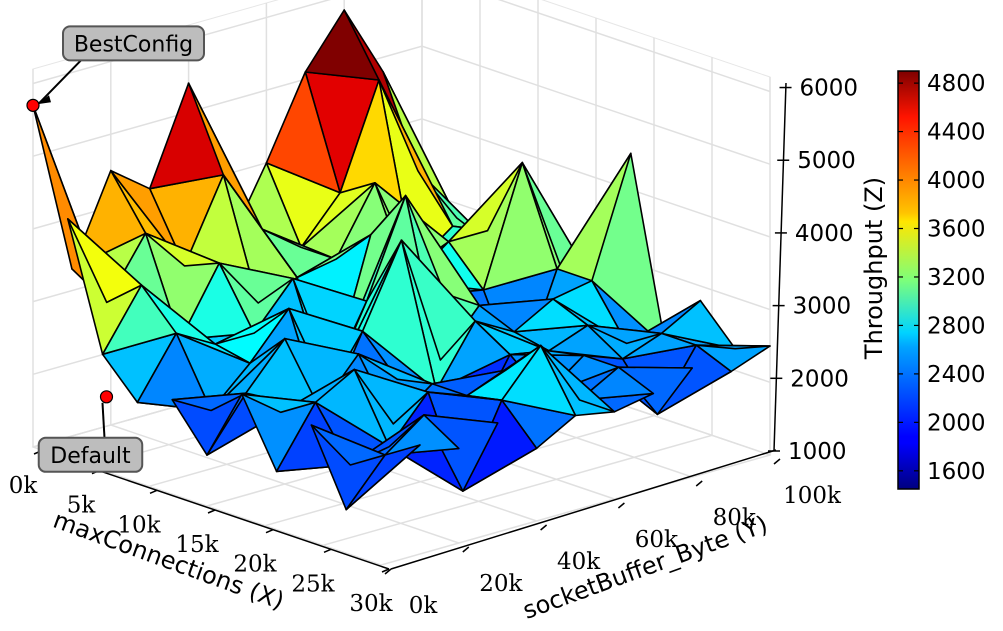  What do you see at coordinates (956, 230) in the screenshot?
I see `colorbar-tick-label: 3600` at bounding box center [956, 230].